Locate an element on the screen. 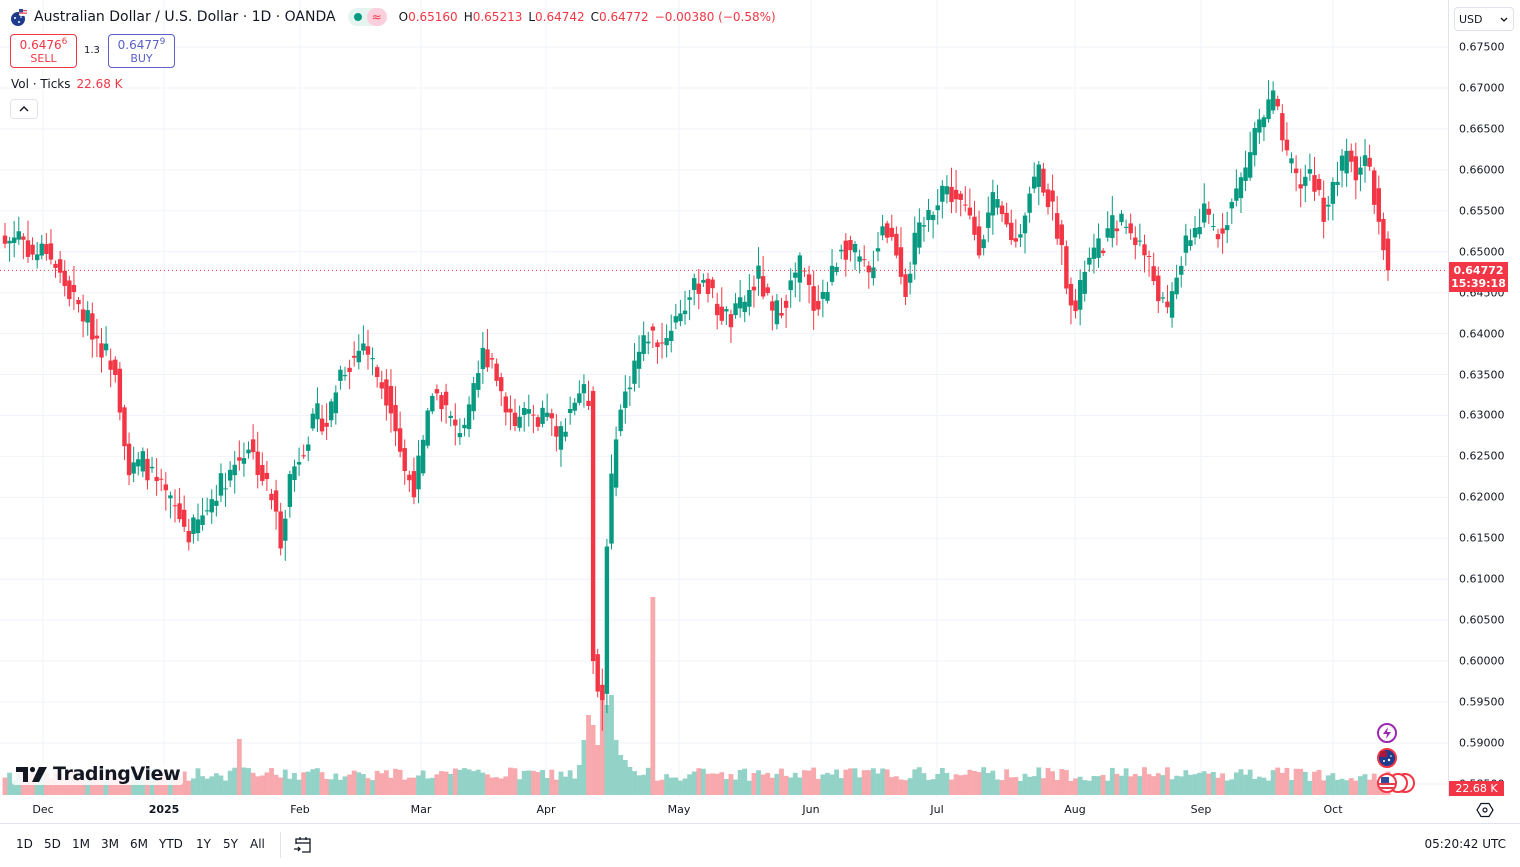  price-tick-label: 0.67500 is located at coordinates (1482, 47).